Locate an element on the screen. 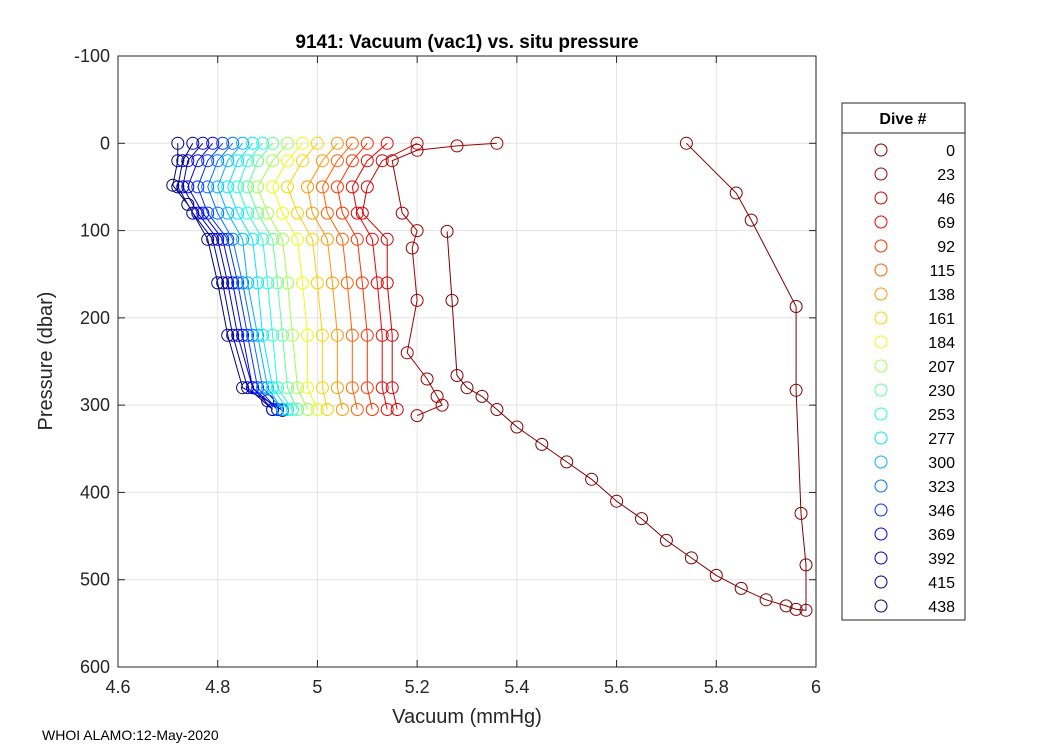 The height and width of the screenshot is (750, 1050). legend-label: 277 is located at coordinates (941, 439).